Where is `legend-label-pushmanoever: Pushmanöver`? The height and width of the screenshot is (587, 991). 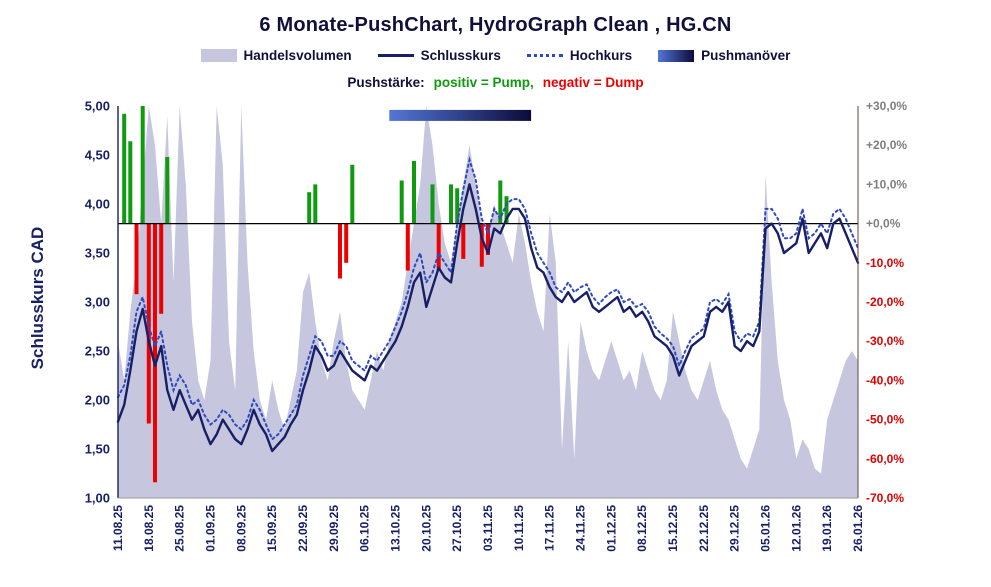 legend-label-pushmanoever: Pushmanöver is located at coordinates (746, 55).